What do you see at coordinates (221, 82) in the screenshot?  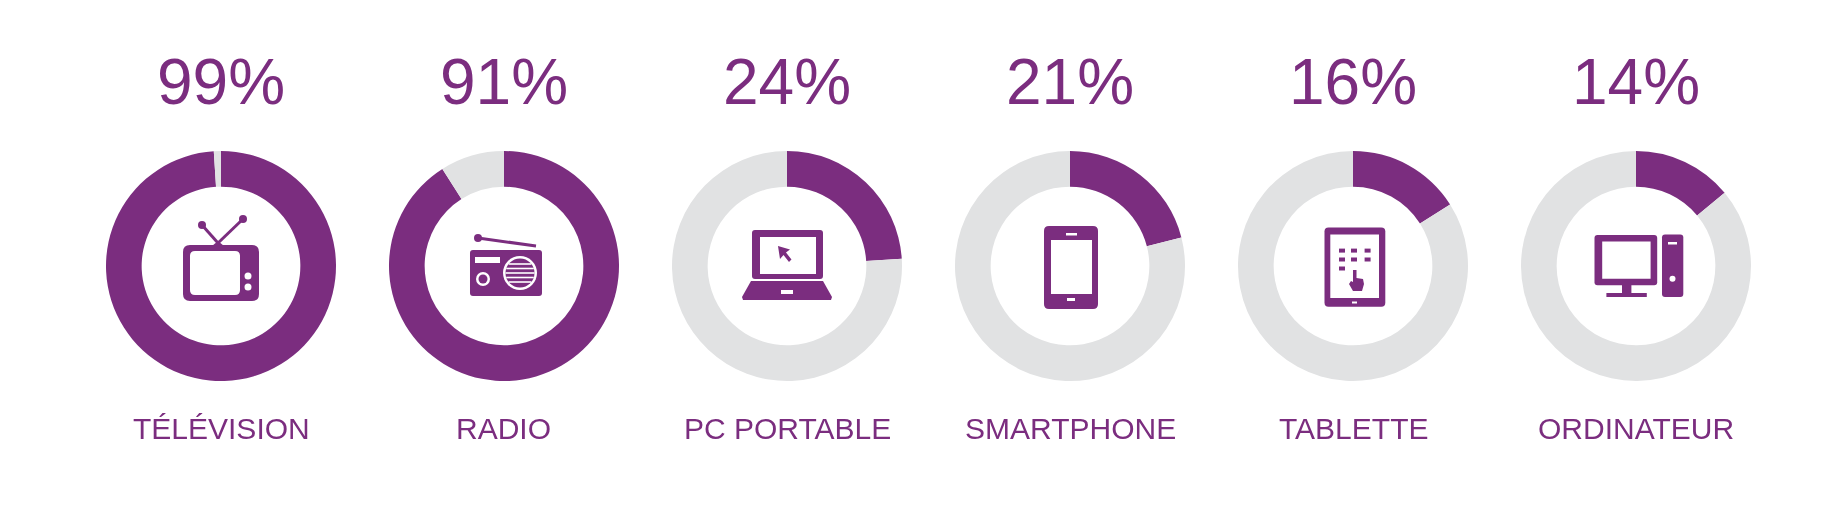 I see `data-label: 99%` at bounding box center [221, 82].